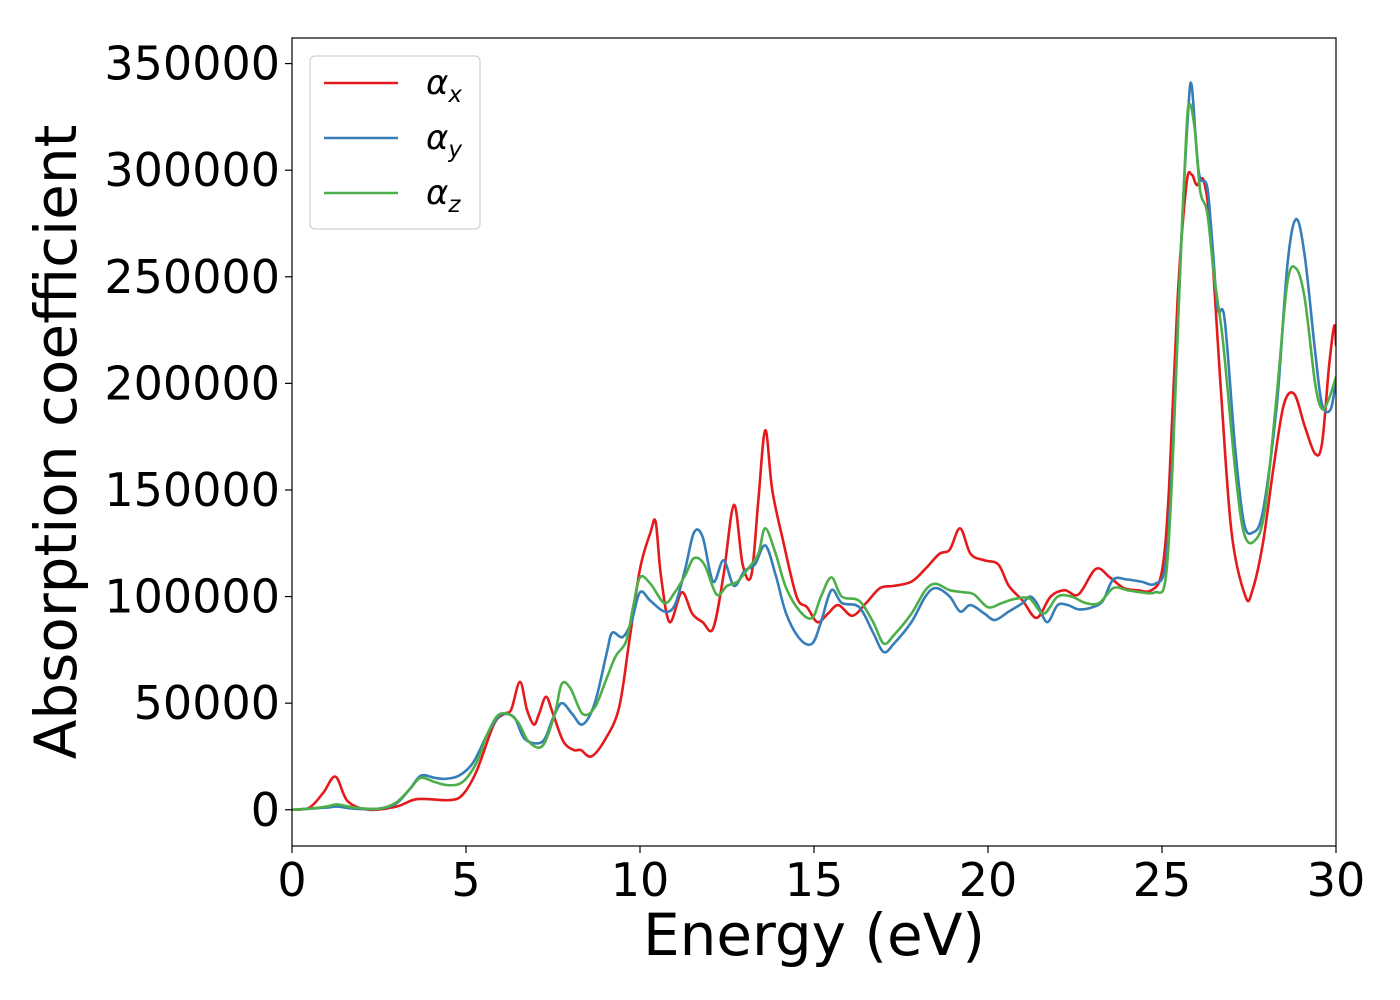 The image size is (1400, 1000). What do you see at coordinates (291, 880) in the screenshot?
I see `x-tick-label: 0` at bounding box center [291, 880].